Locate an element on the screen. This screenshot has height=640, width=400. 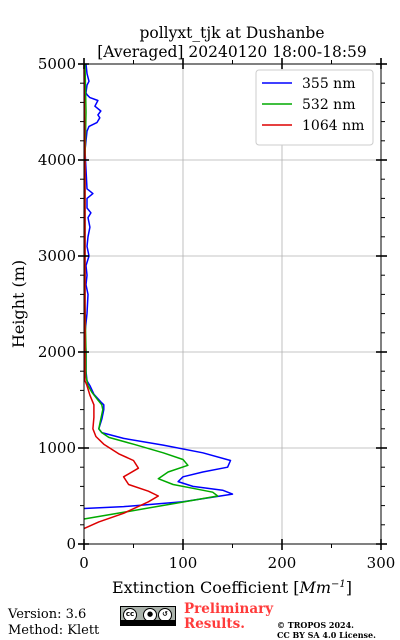
y-tick-label: 3000 is located at coordinates (57, 256).